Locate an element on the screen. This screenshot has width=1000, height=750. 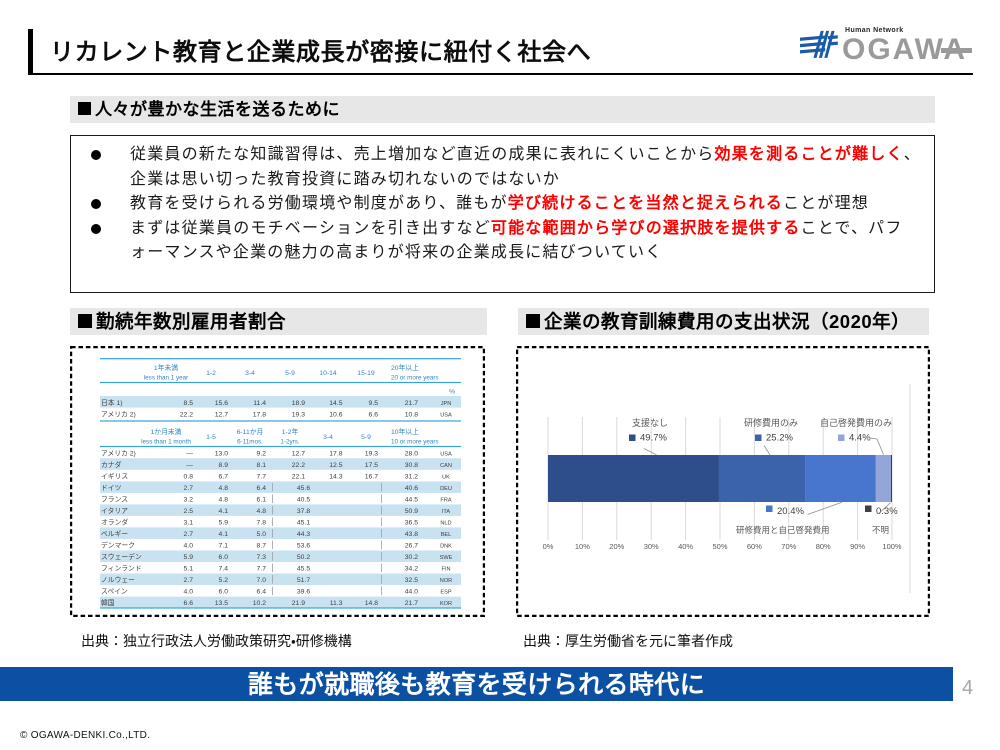
svg-text: イタリア is located at coordinates (114, 510).